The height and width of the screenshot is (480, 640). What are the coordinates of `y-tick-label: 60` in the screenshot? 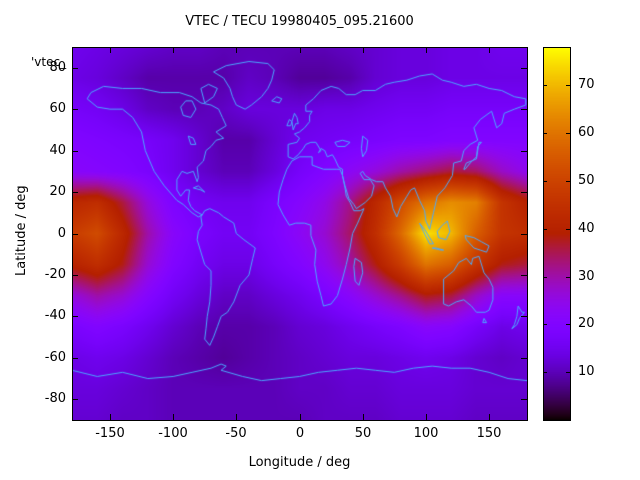 It's located at (57, 108).